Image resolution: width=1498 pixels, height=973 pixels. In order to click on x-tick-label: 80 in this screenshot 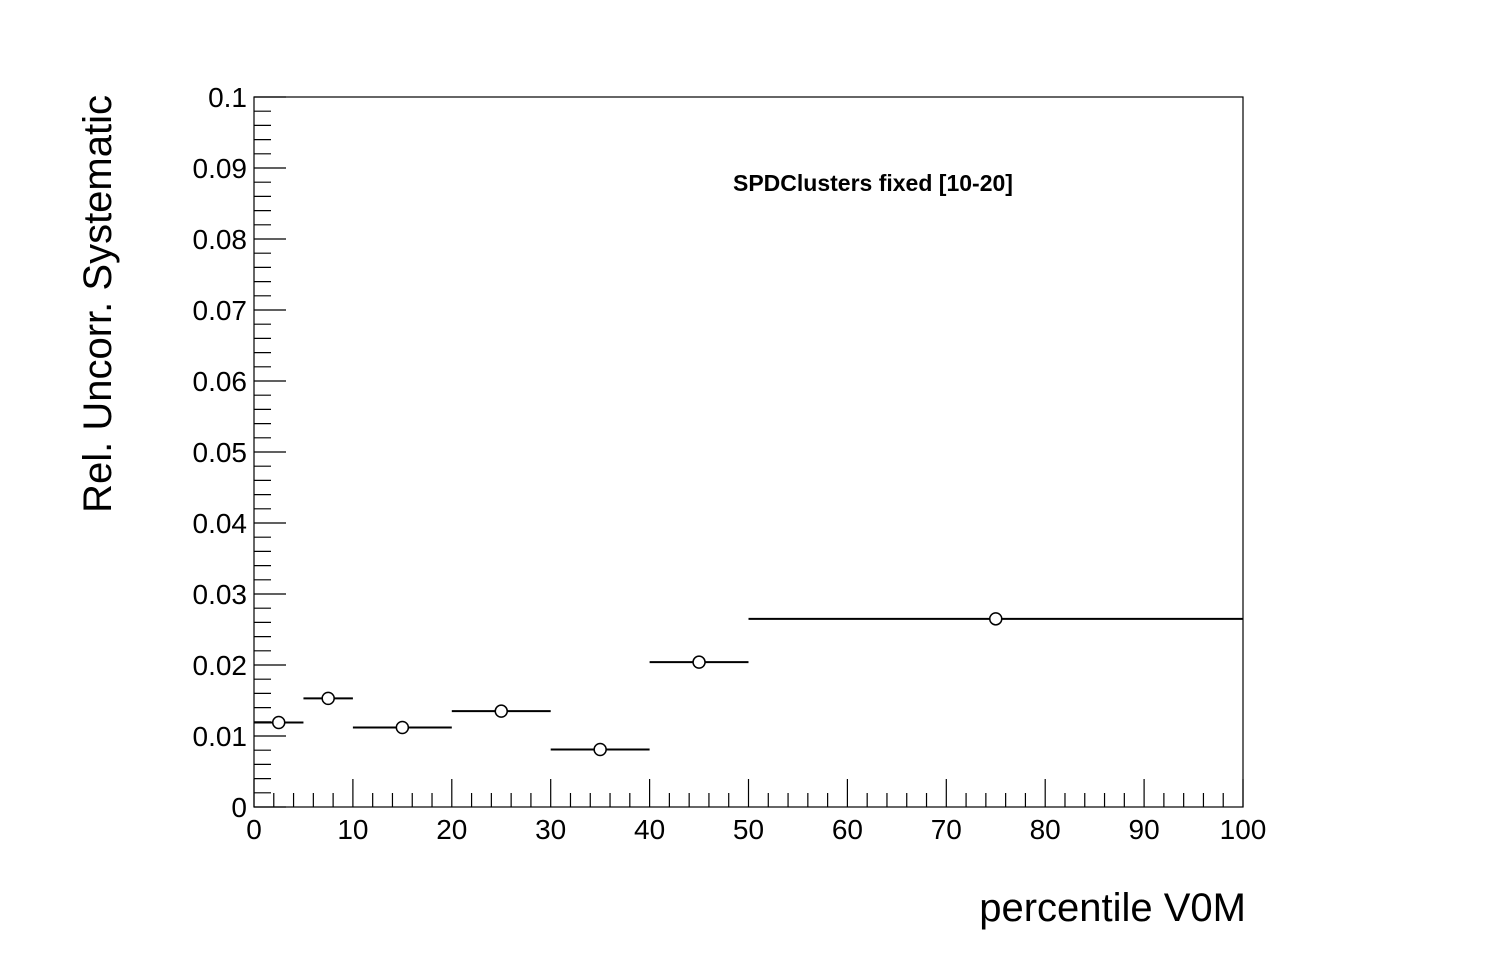, I will do `click(1045, 829)`.